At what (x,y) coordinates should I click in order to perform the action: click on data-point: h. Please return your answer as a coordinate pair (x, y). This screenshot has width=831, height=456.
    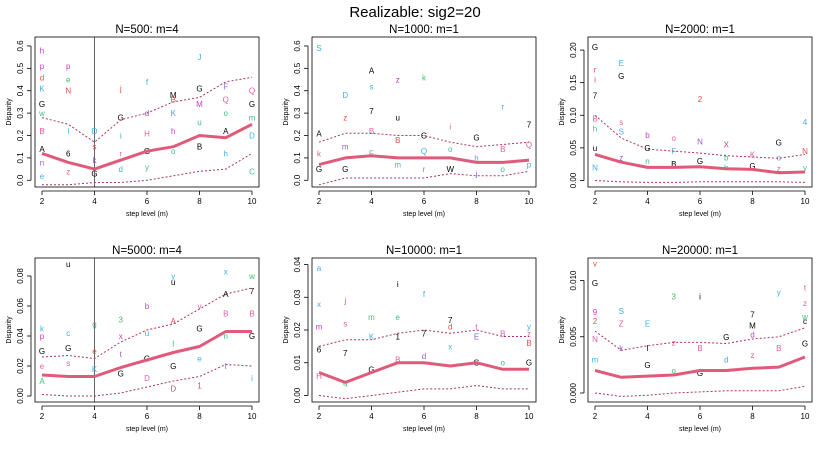
    Looking at the image, I should click on (226, 153).